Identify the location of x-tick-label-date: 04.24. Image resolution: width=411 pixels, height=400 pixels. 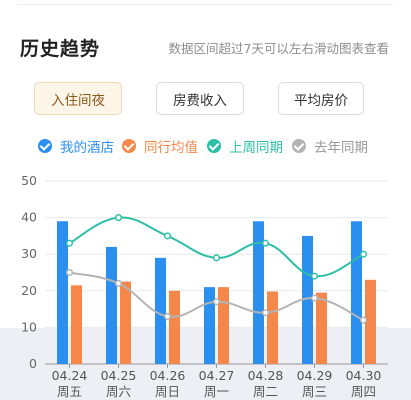
(70, 375).